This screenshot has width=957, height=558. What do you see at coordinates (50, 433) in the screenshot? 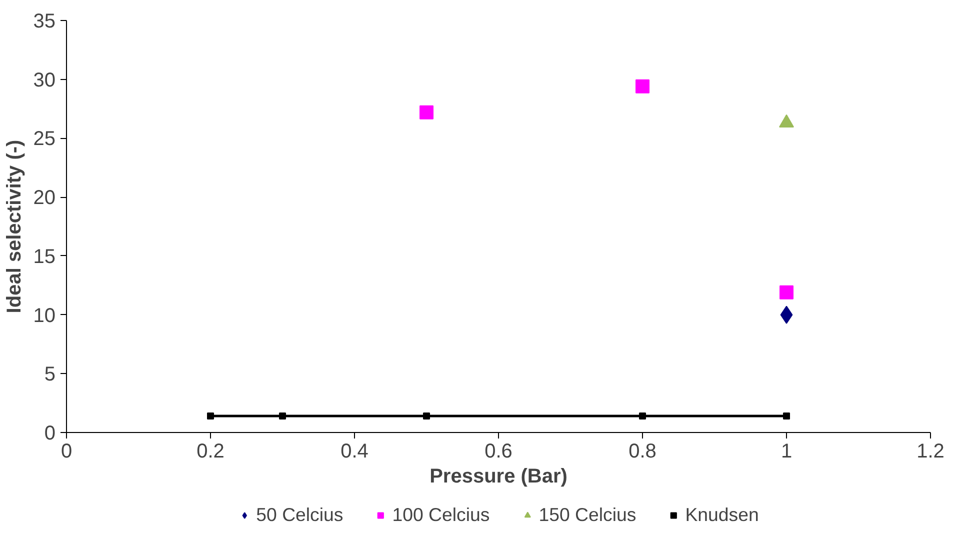
I see `y-tick-label: 0` at bounding box center [50, 433].